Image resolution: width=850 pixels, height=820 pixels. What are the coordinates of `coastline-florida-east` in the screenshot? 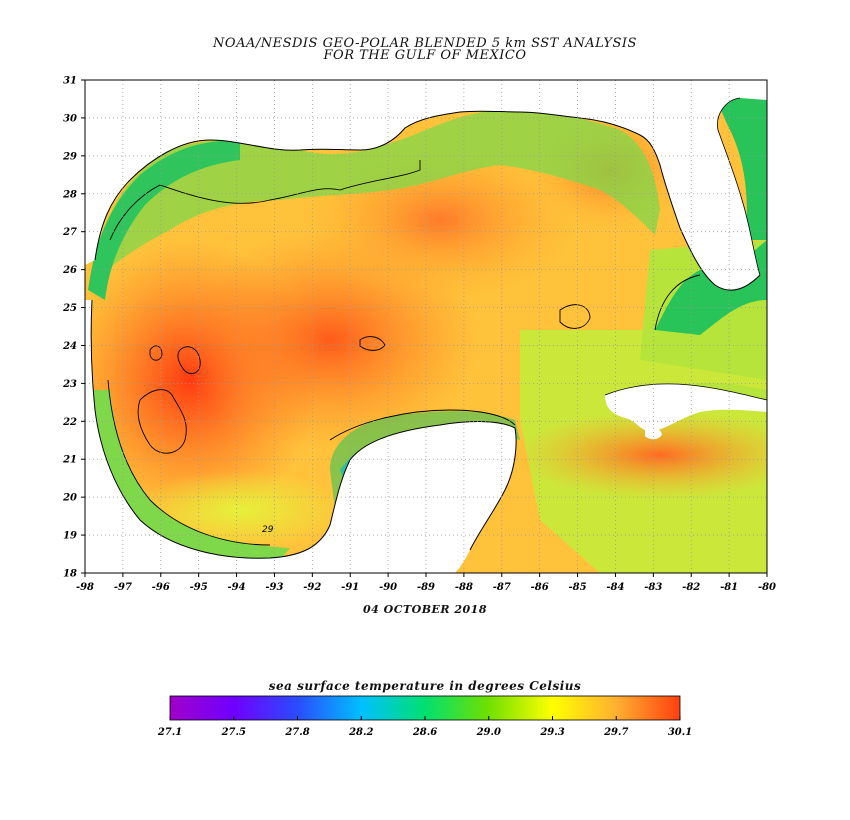 It's located at (739, 186).